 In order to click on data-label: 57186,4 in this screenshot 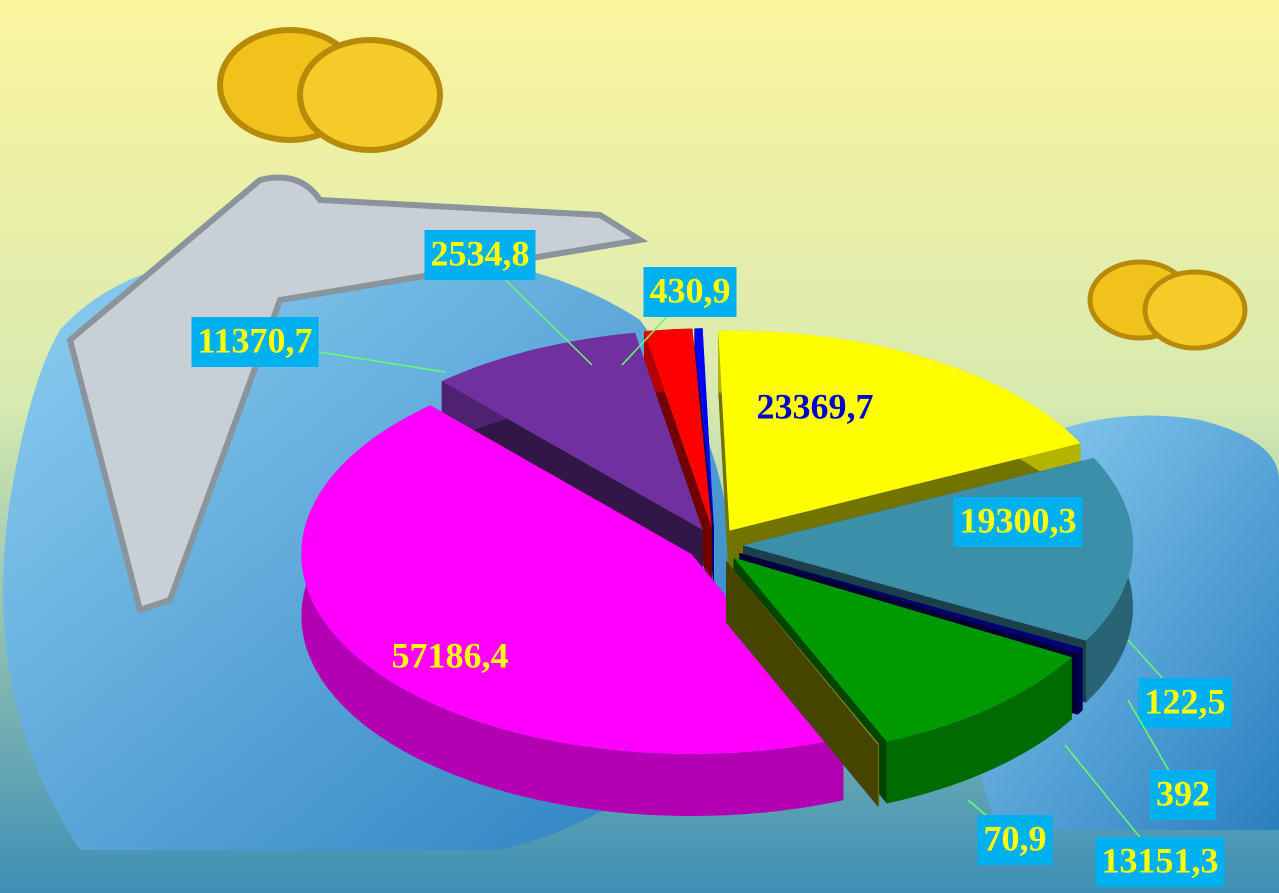, I will do `click(450, 655)`.